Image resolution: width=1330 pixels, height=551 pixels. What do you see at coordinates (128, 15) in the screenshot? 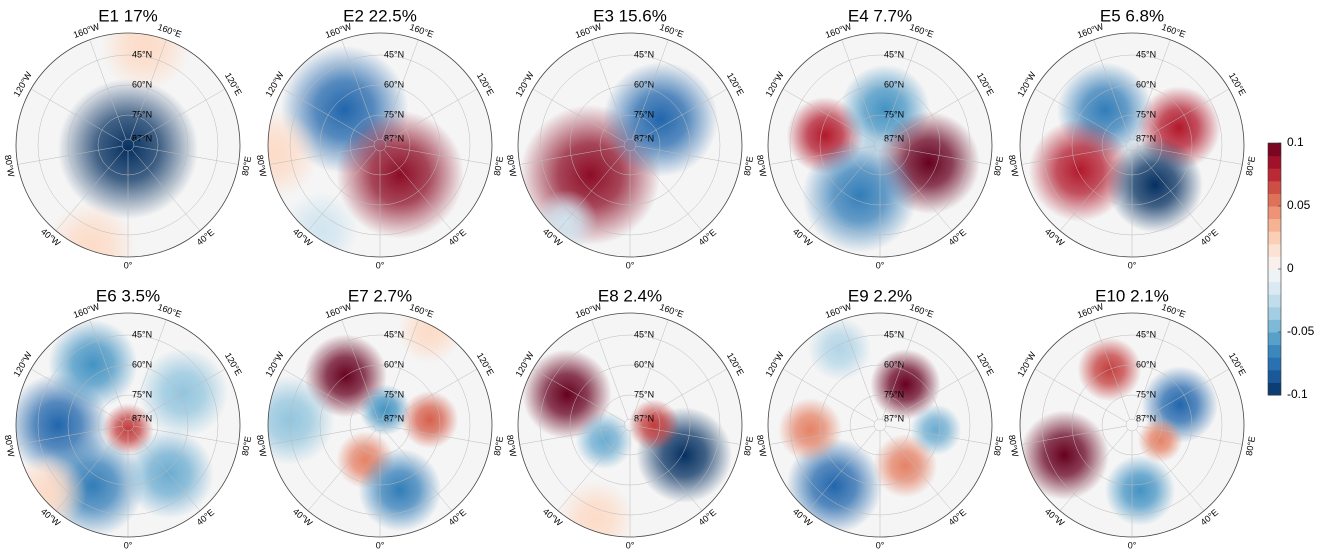
I see `panel-title: E1 17%` at bounding box center [128, 15].